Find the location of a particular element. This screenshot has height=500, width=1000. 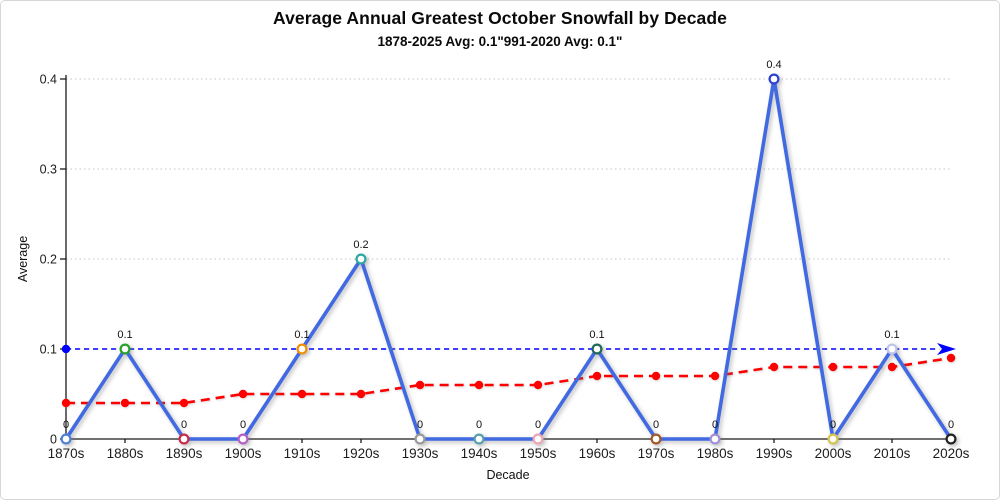

x-tick-label: 1990s is located at coordinates (774, 453).